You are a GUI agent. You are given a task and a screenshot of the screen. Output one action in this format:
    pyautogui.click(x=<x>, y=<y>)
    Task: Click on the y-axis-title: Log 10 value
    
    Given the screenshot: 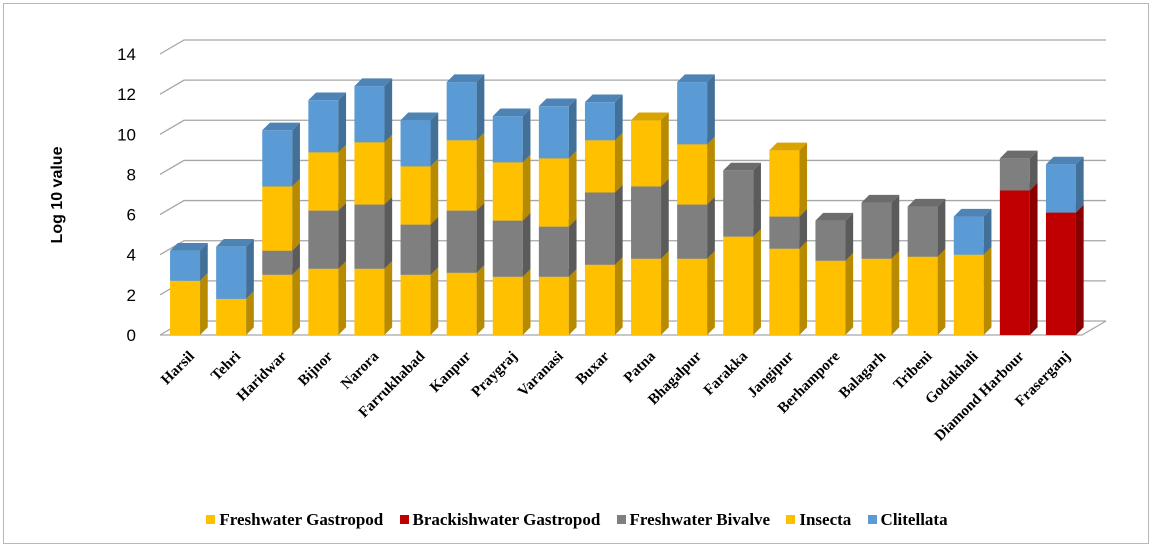 What is the action you would take?
    pyautogui.click(x=57, y=194)
    